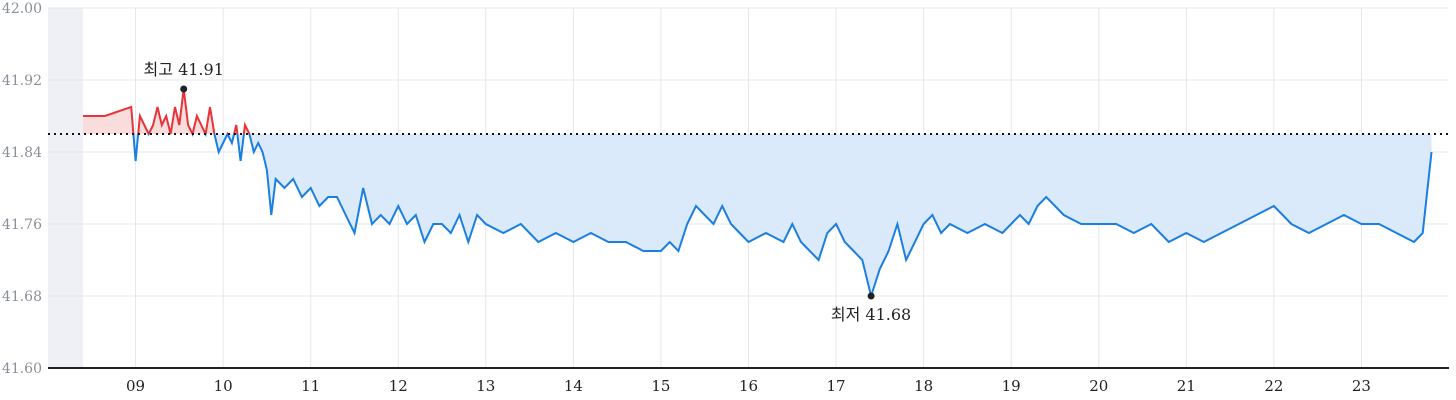  What do you see at coordinates (1361, 386) in the screenshot?
I see `x-tick-label: 23` at bounding box center [1361, 386].